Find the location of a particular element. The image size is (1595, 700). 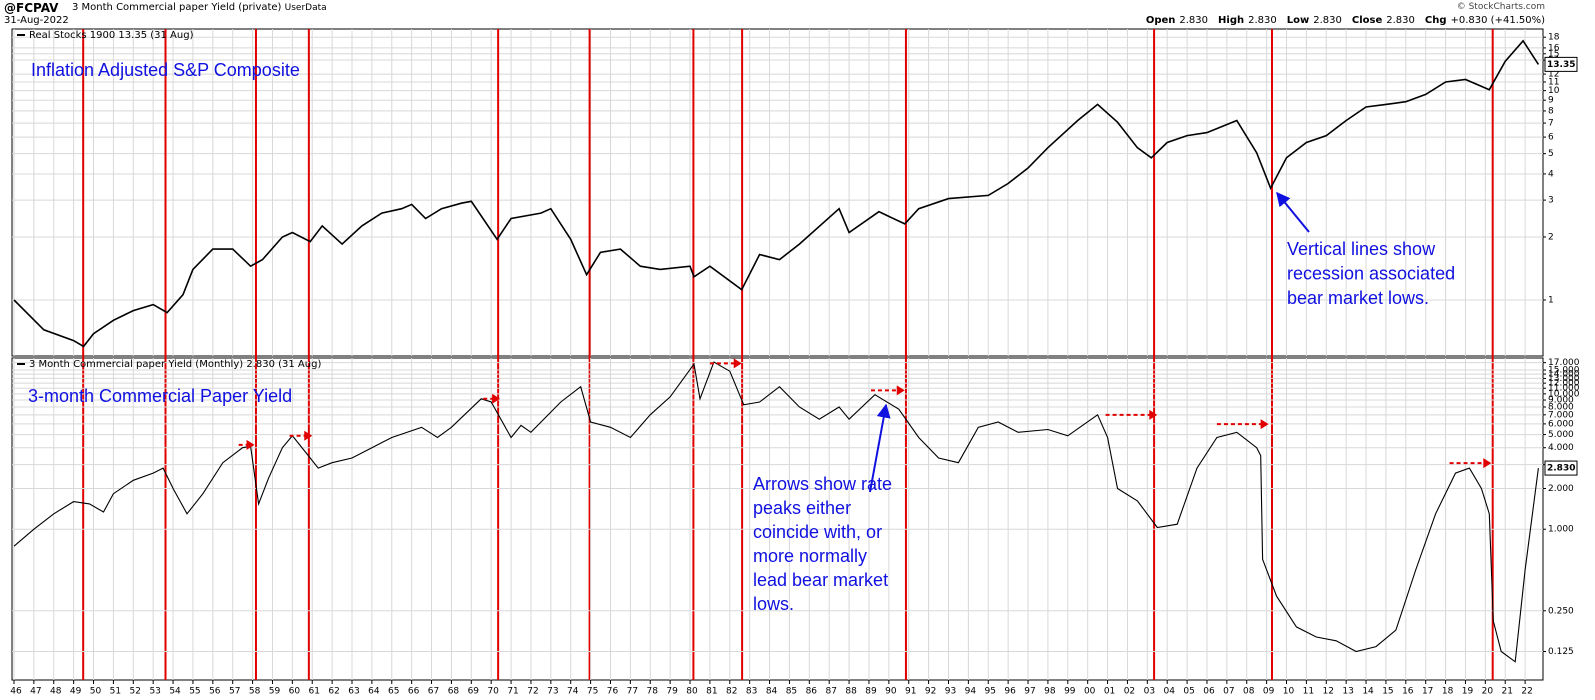

x-tick-label: 47 is located at coordinates (35, 692).